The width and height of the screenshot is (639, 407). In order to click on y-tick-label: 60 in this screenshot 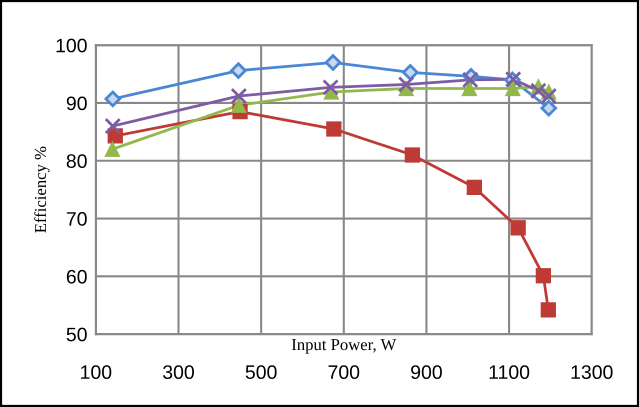, I will do `click(76, 277)`.